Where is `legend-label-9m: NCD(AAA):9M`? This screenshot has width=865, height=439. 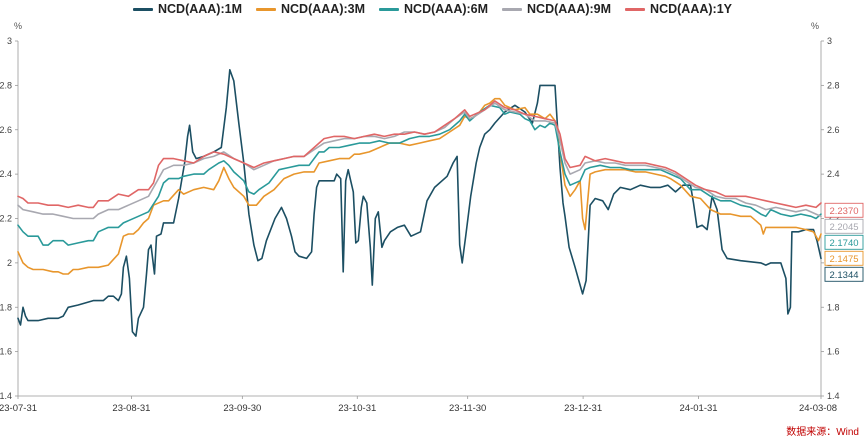
legend-label-9m: NCD(AAA):9M is located at coordinates (569, 9).